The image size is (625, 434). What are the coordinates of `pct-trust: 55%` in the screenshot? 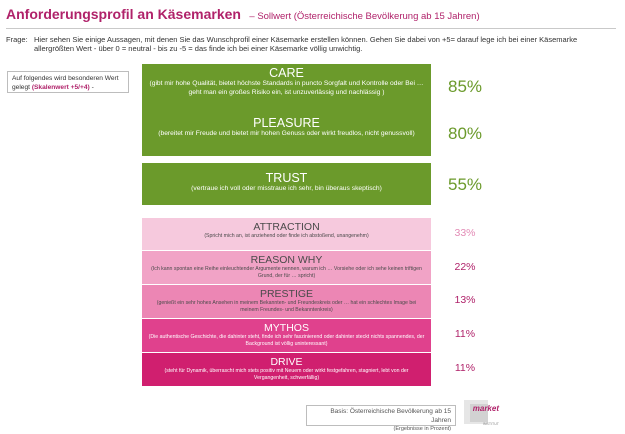 It's located at (465, 184).